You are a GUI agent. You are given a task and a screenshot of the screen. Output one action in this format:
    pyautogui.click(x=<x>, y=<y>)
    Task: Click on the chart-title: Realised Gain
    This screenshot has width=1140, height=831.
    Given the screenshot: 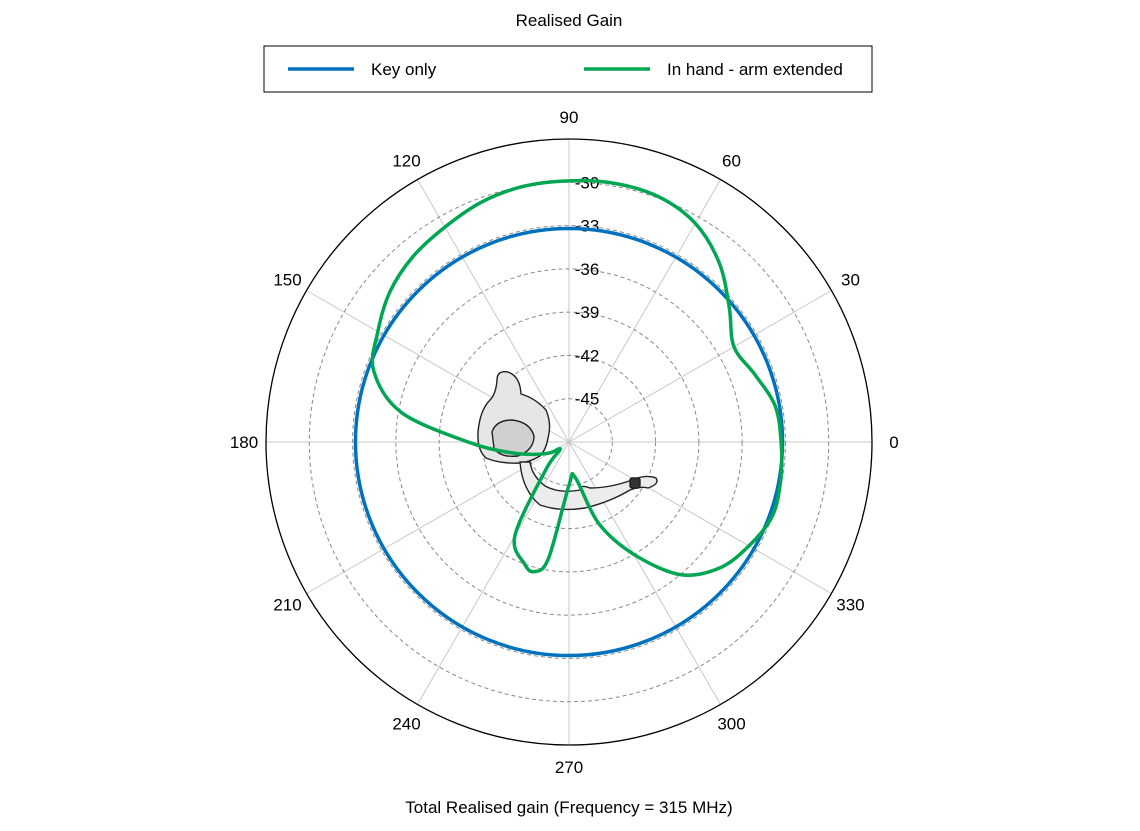 What is the action you would take?
    pyautogui.click(x=569, y=20)
    